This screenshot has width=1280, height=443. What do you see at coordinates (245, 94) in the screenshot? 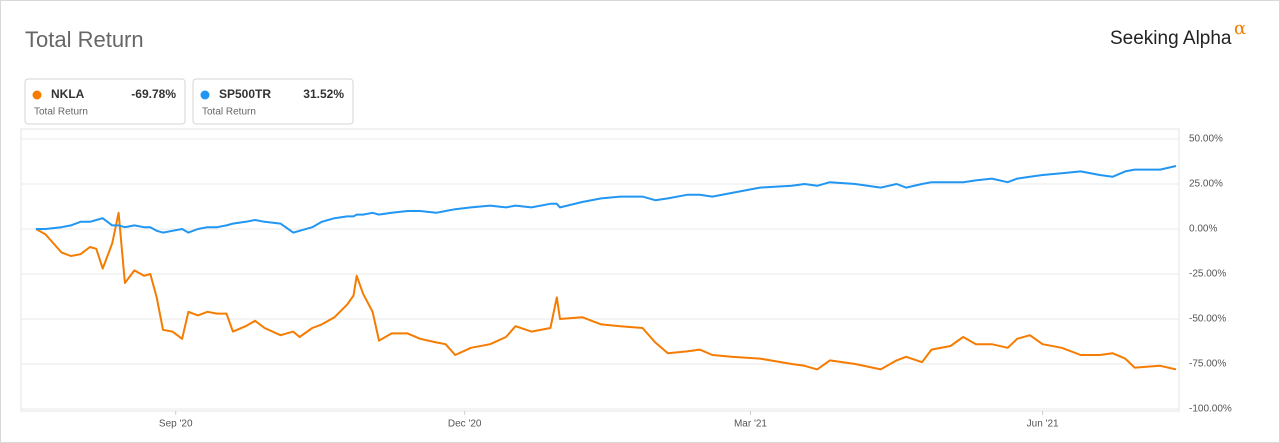
I see `legend-label: SP500TR` at bounding box center [245, 94].